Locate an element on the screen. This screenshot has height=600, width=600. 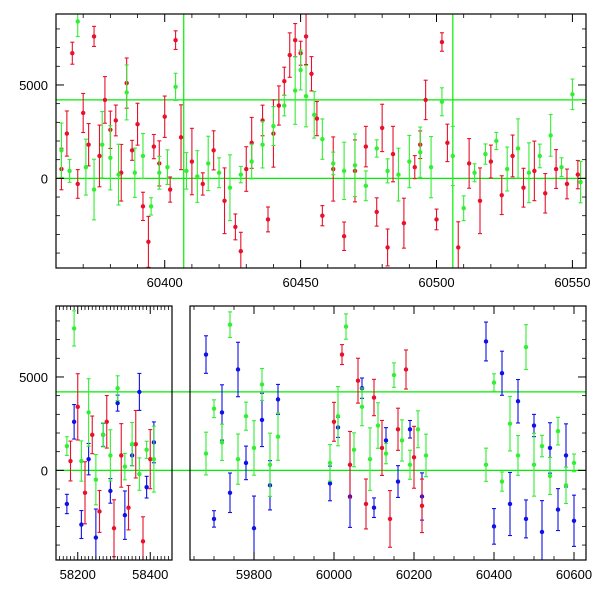
x-tick-label: 60600 is located at coordinates (574, 574).